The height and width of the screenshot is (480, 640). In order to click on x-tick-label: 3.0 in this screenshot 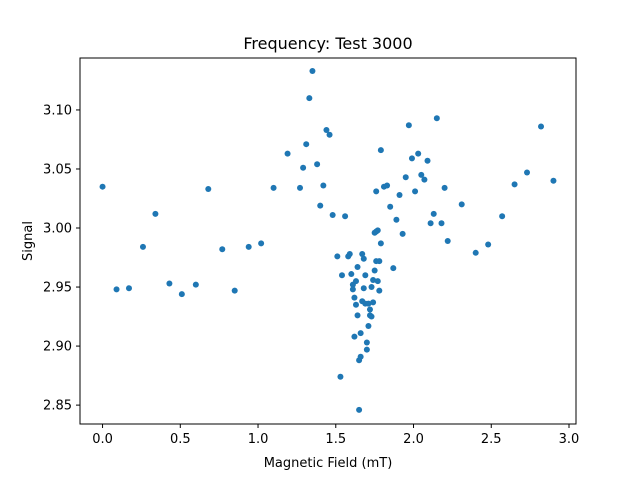, I will do `click(569, 439)`.